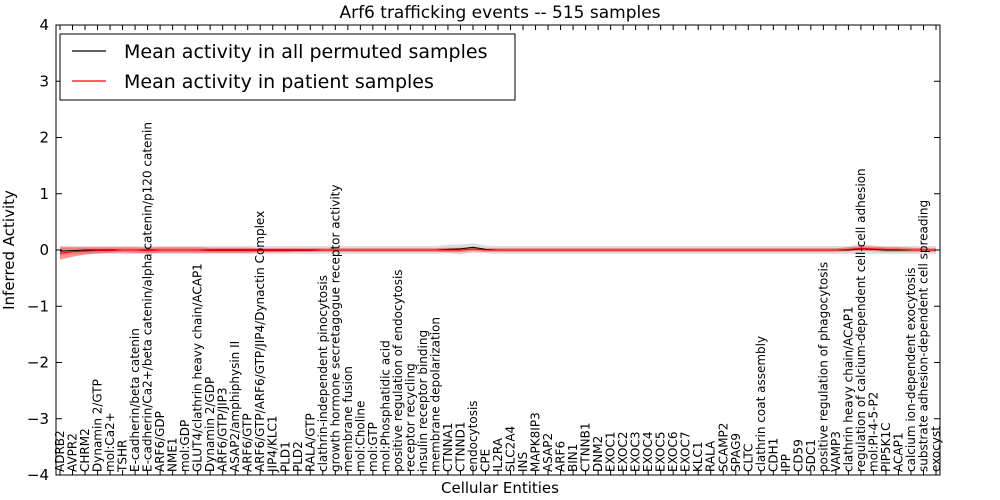 The image size is (1000, 500). Describe the element at coordinates (9, 250) in the screenshot. I see `y-axis-label: Inferred Activity` at that location.